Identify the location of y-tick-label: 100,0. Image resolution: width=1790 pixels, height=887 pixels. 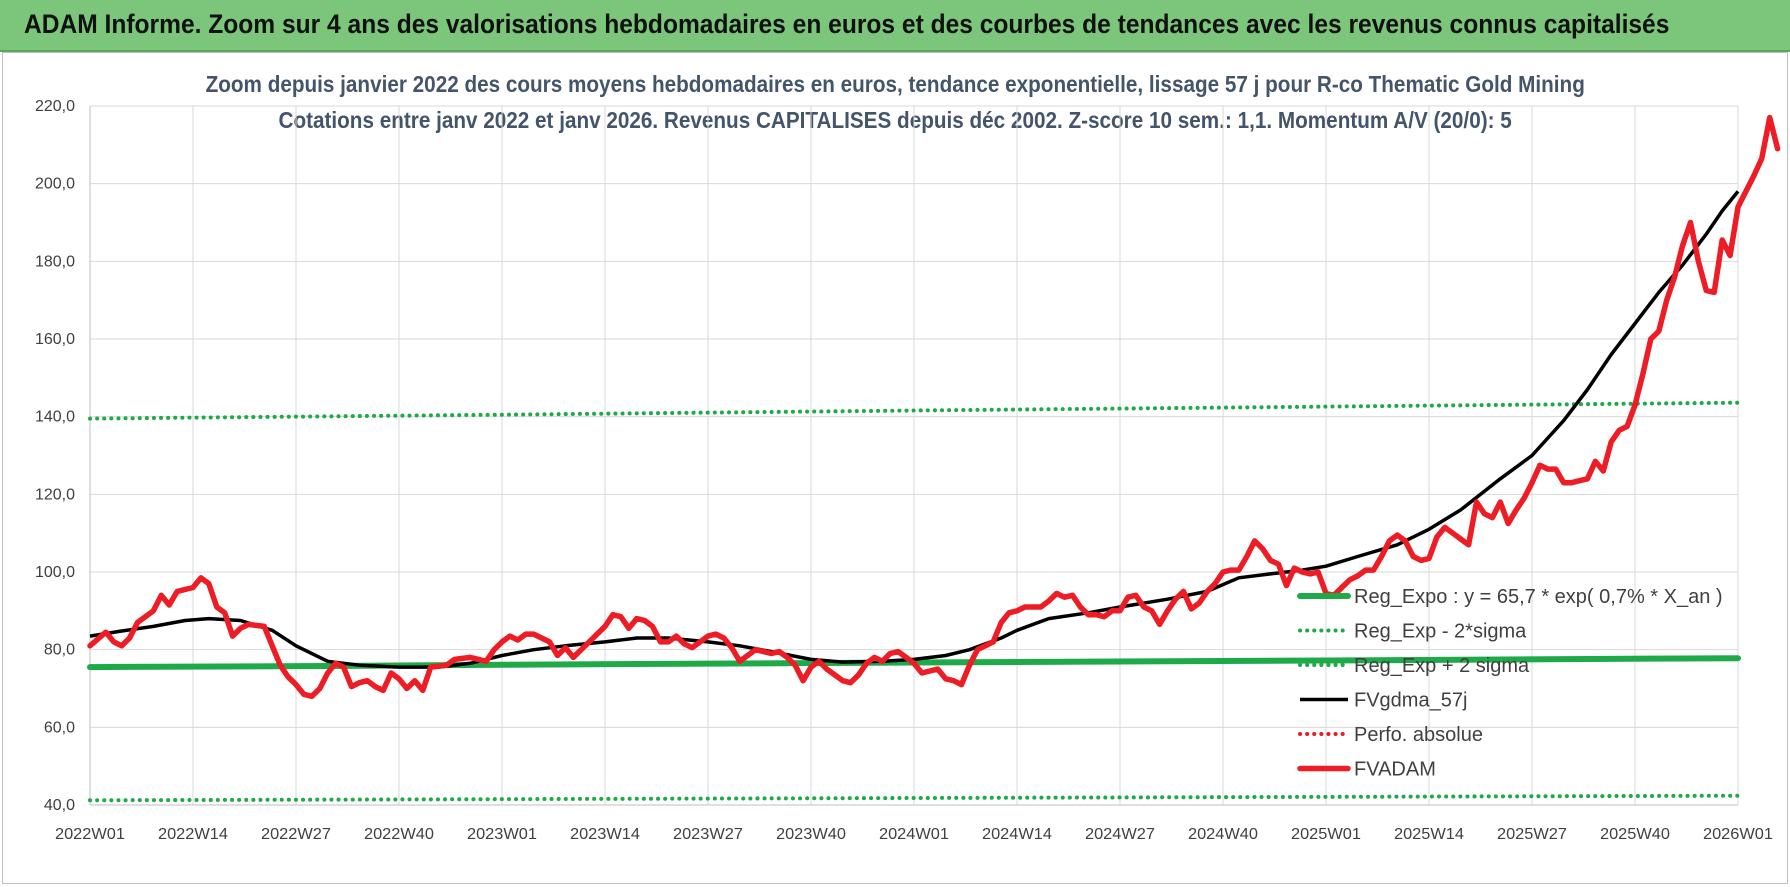
(55, 572).